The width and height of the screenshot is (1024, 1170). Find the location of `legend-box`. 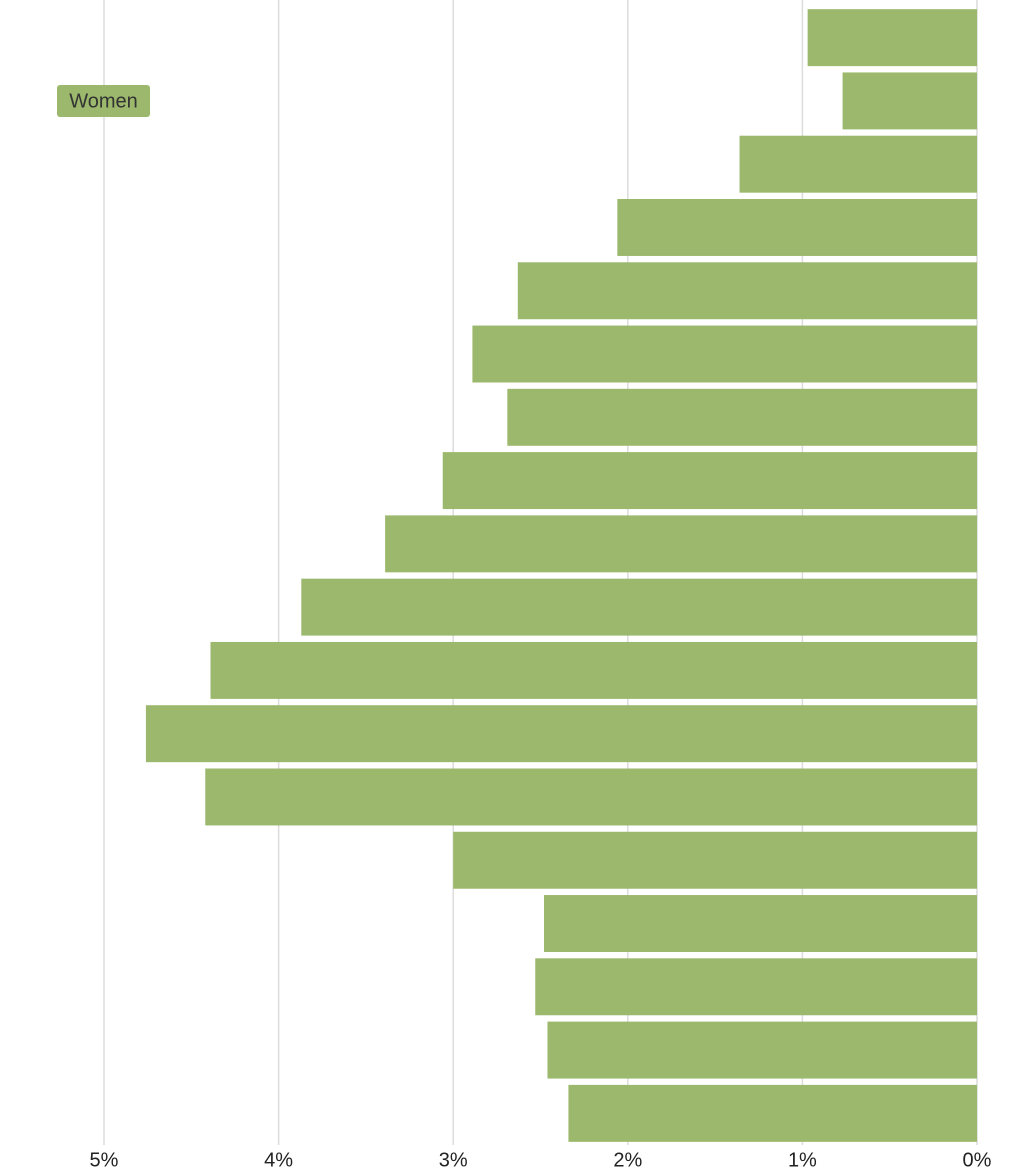

legend-box is located at coordinates (103, 101).